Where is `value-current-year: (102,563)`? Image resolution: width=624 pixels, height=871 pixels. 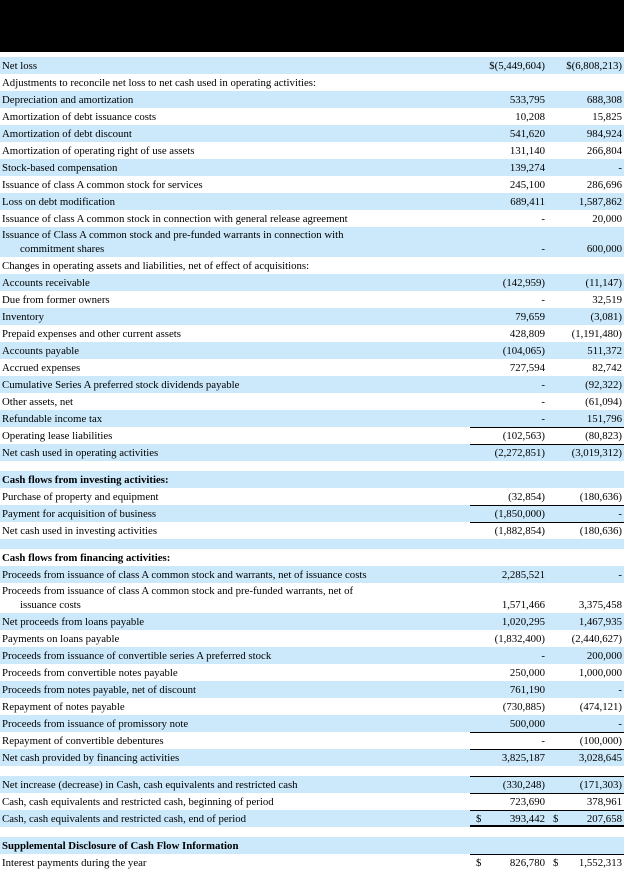
value-current-year: (102,563) is located at coordinates (508, 435).